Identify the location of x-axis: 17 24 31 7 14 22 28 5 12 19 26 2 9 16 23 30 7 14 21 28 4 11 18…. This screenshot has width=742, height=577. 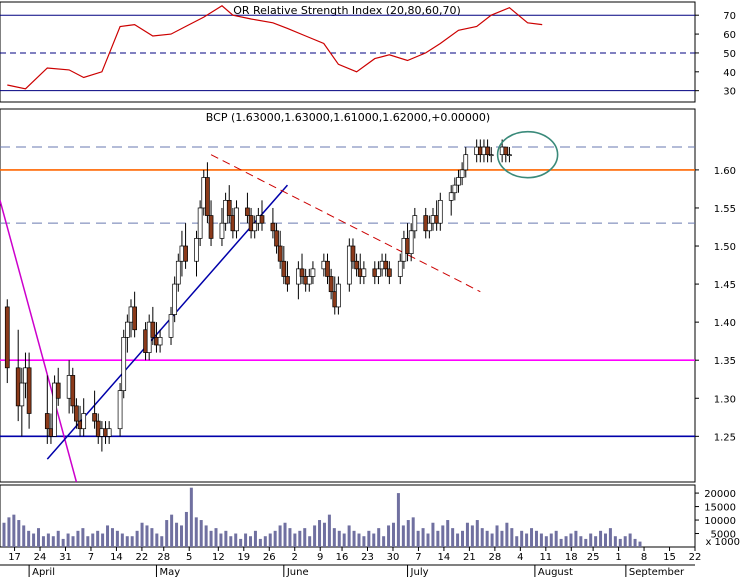
(350, 562).